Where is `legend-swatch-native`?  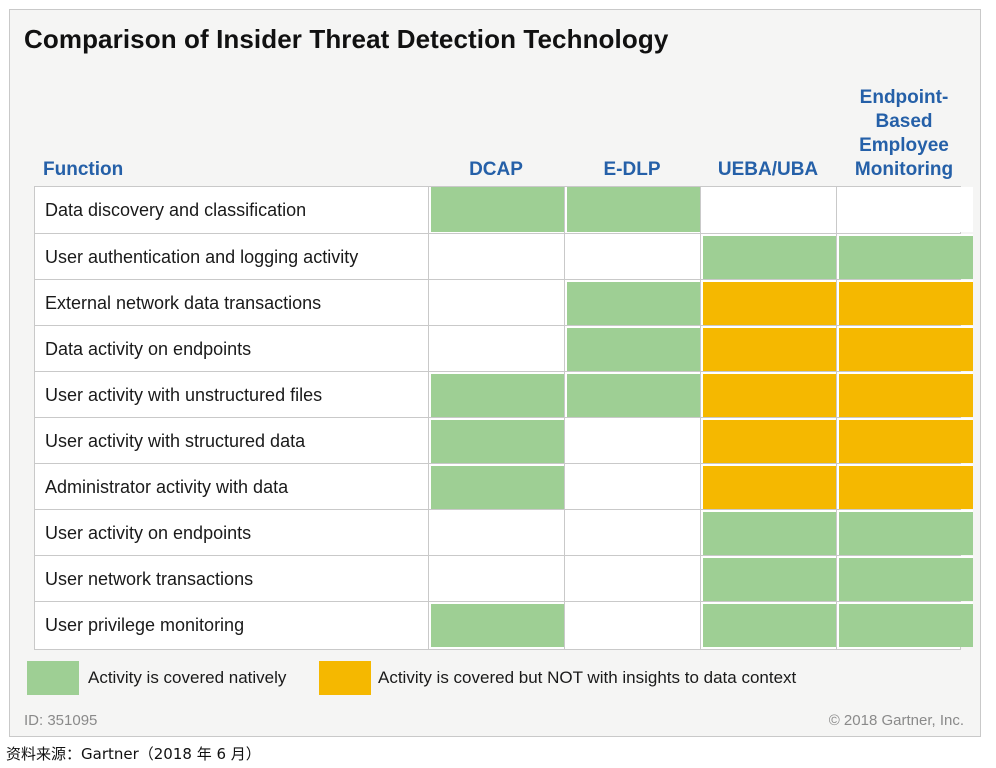
legend-swatch-native is located at coordinates (53, 678).